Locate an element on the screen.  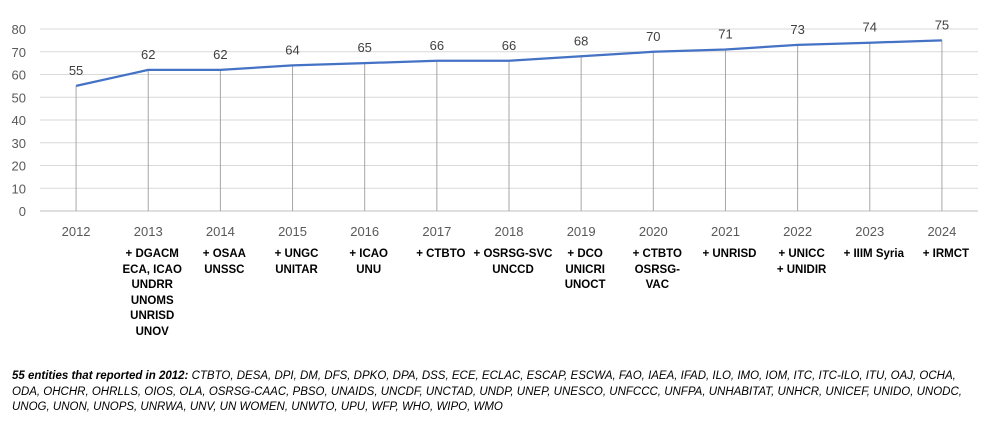
added-entity: UNU is located at coordinates (369, 269).